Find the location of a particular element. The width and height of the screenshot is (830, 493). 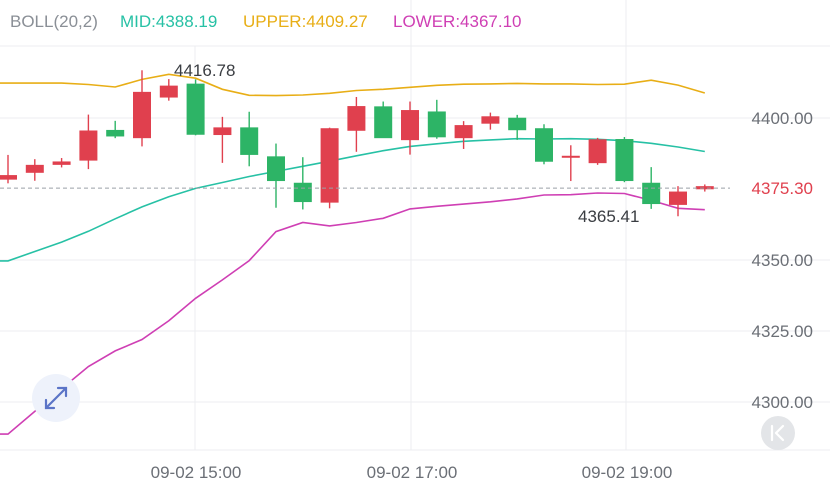

upper-band-line is located at coordinates (353, 85).